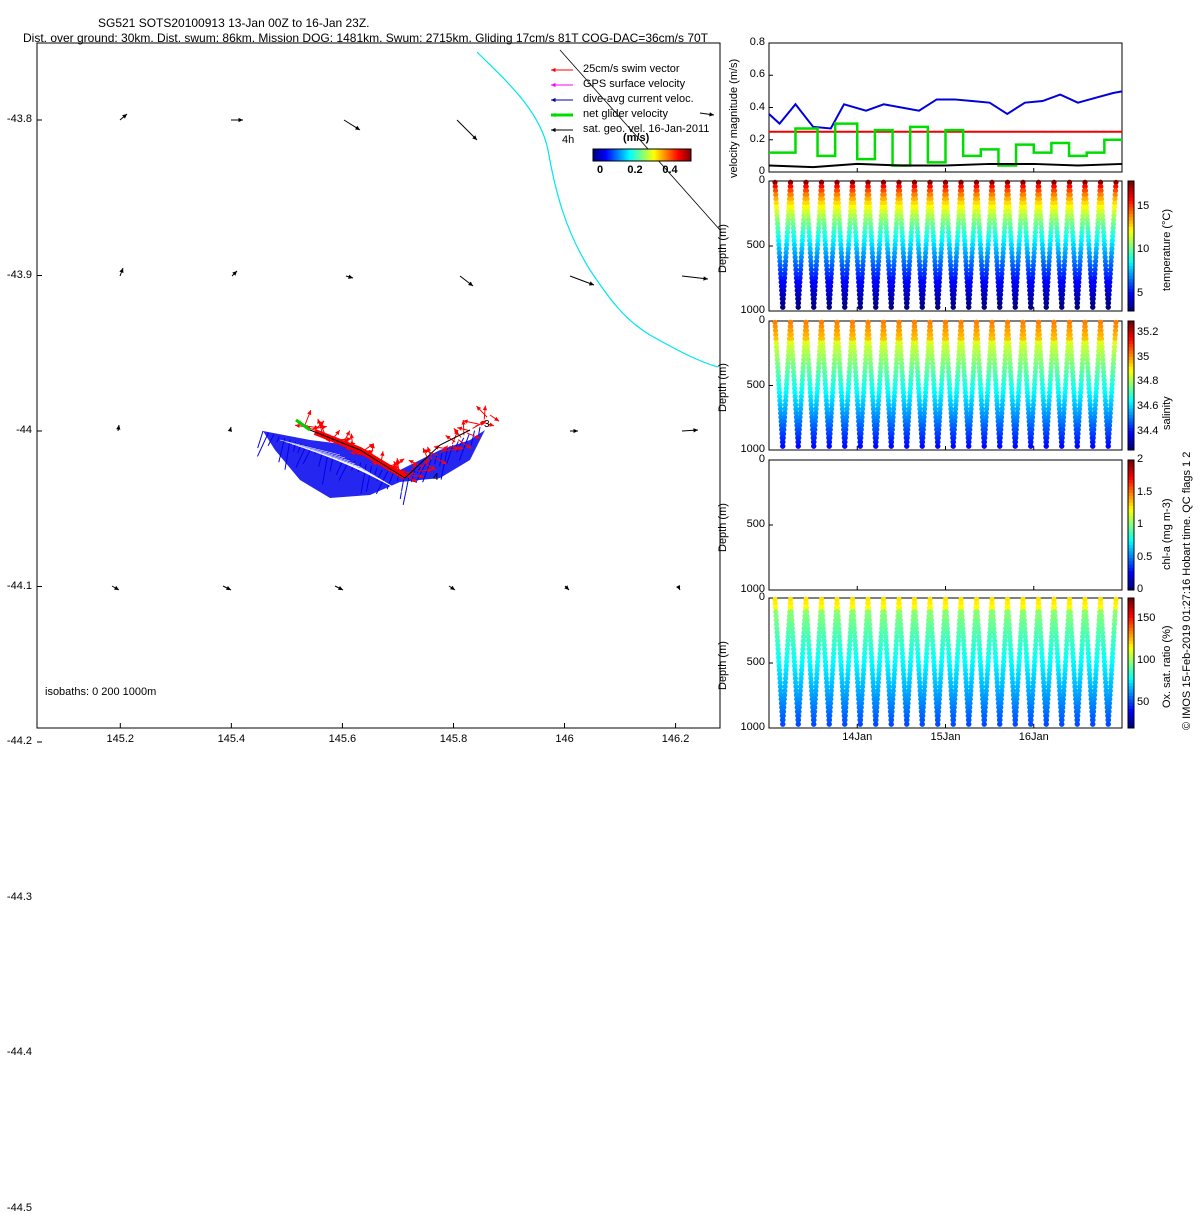 The height and width of the screenshot is (1214, 1200). I want to click on velocity-y-tick: 0.6, so click(757, 74).